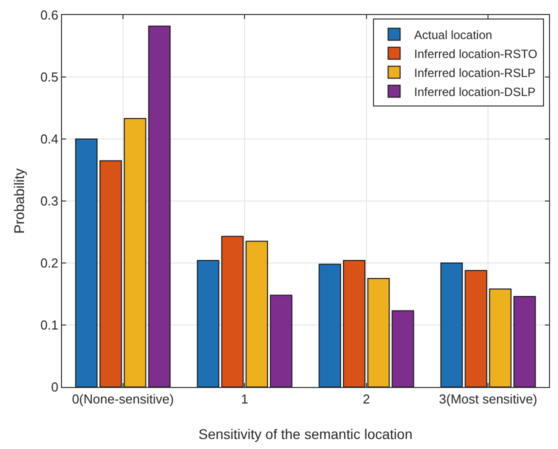  Describe the element at coordinates (49, 15) in the screenshot. I see `y-tick-label: 0.6` at that location.